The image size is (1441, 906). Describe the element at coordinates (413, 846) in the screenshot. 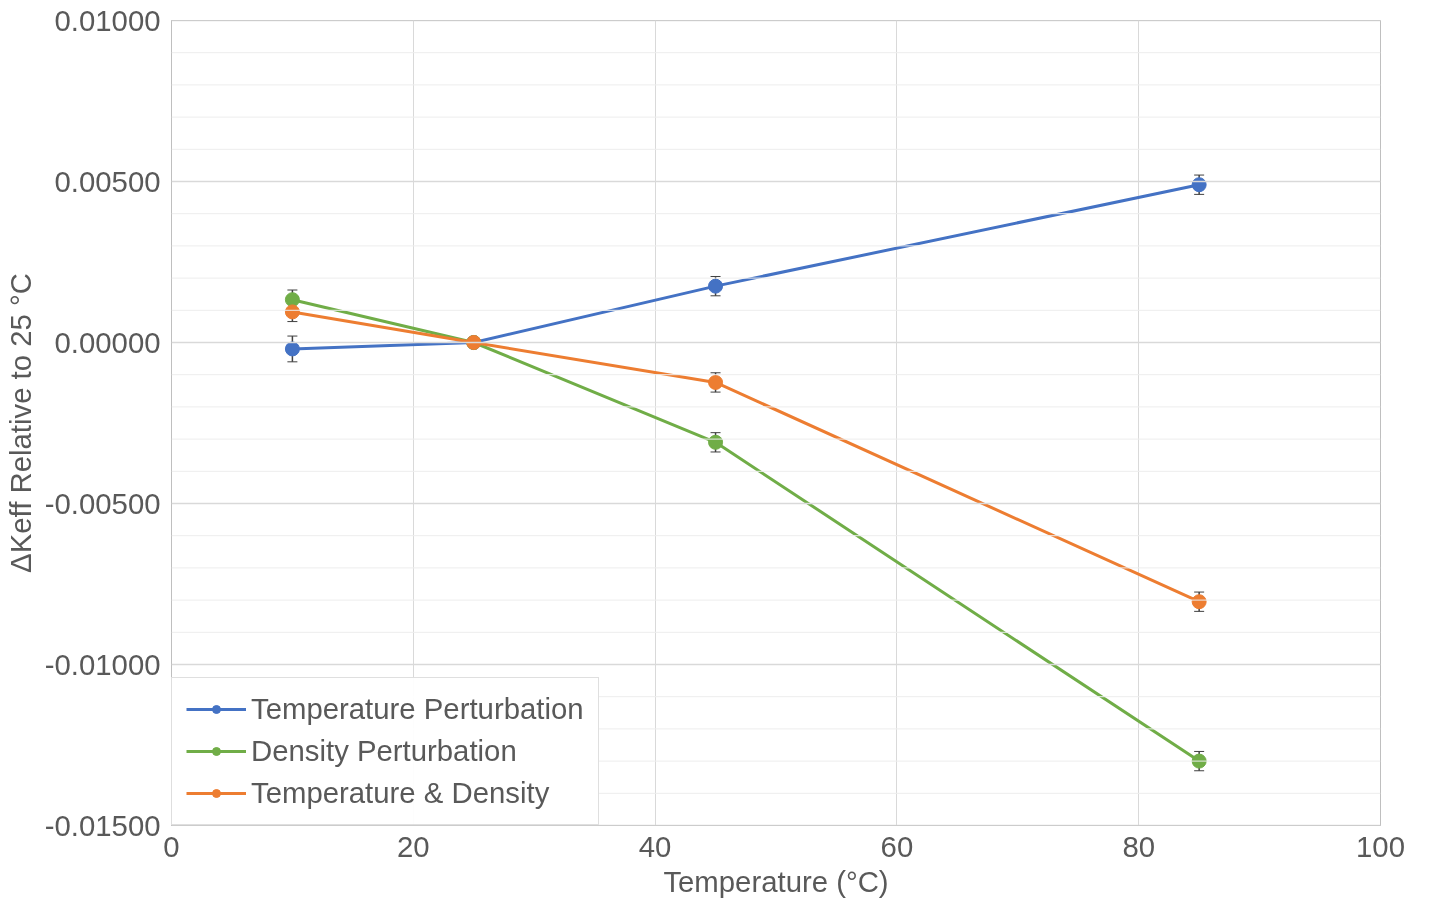

I see `x-tick-label: 20` at that location.